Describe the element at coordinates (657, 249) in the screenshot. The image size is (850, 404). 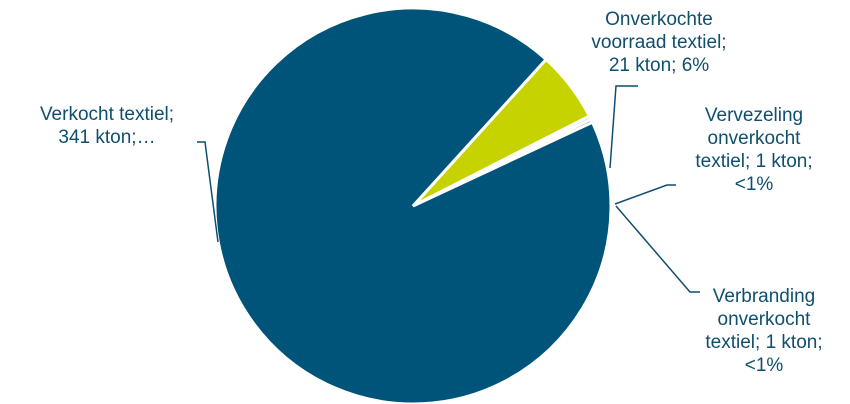
I see `leader-verbranding` at that location.